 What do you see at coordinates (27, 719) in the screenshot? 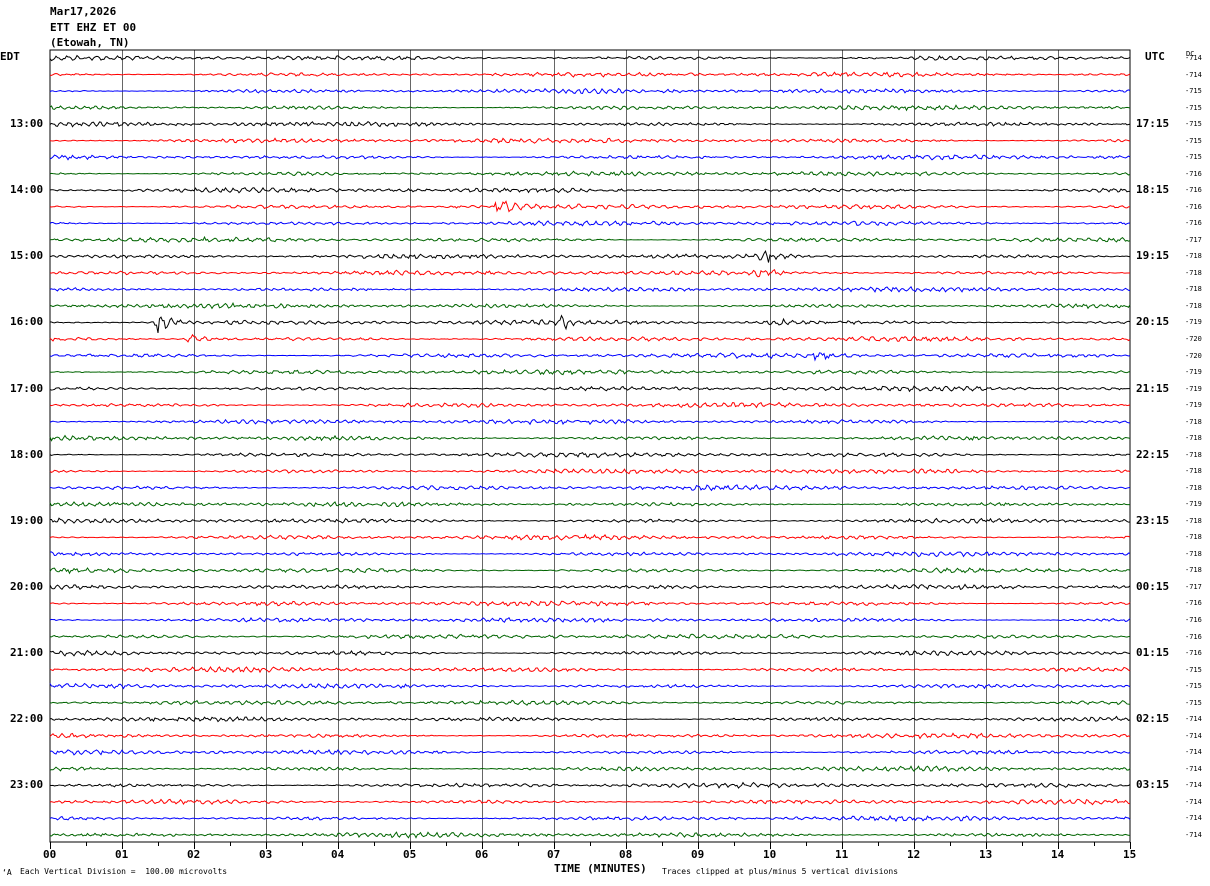
I see `left-hour-label: 22:00` at bounding box center [27, 719].